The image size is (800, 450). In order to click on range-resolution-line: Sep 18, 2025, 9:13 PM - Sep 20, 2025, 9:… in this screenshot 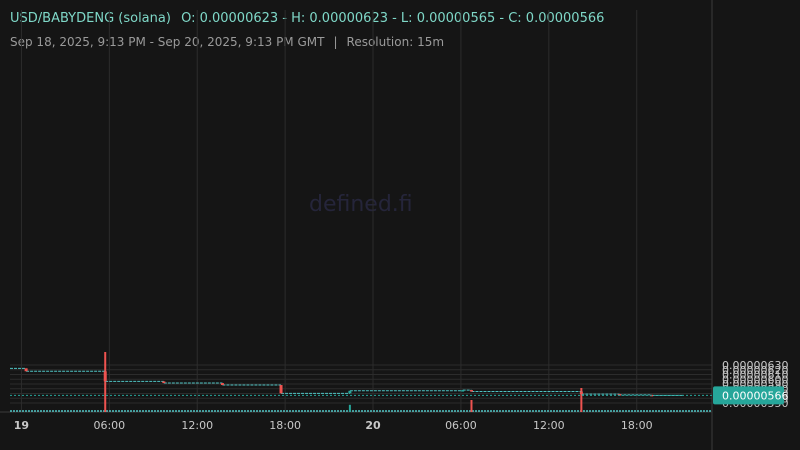, I will do `click(307, 42)`.